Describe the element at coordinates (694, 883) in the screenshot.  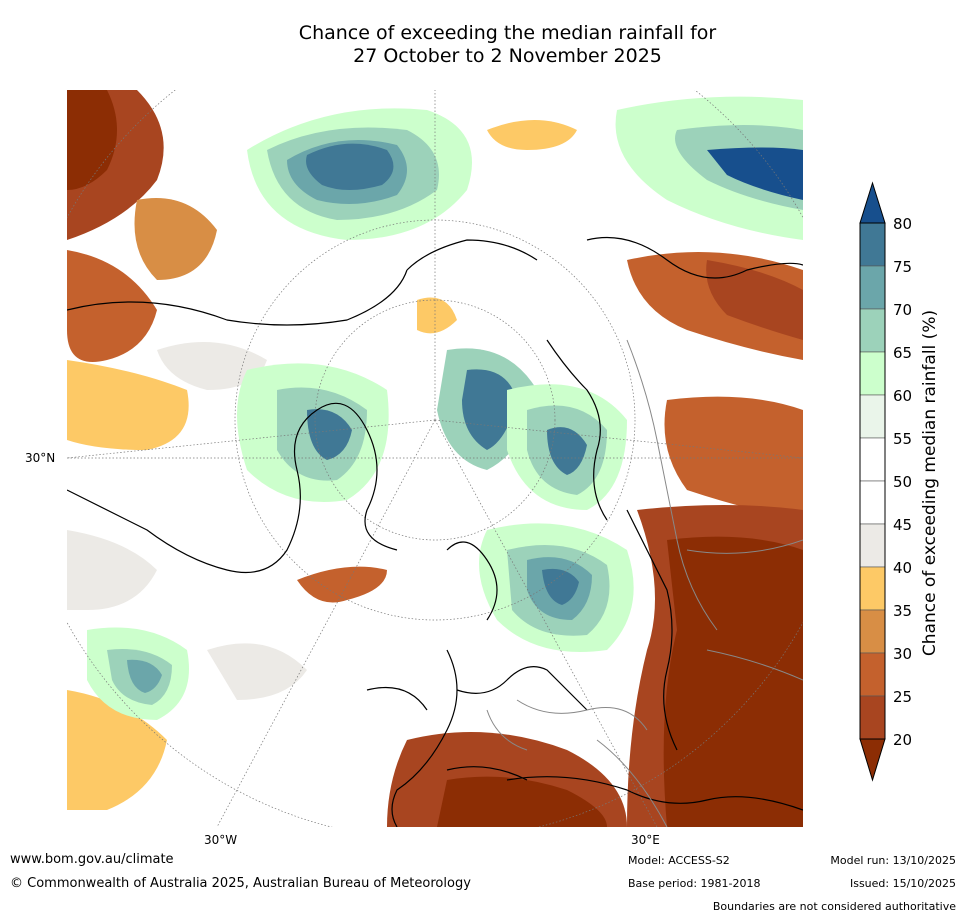
I see `footer-base-period: Base period: 1981-2018` at that location.